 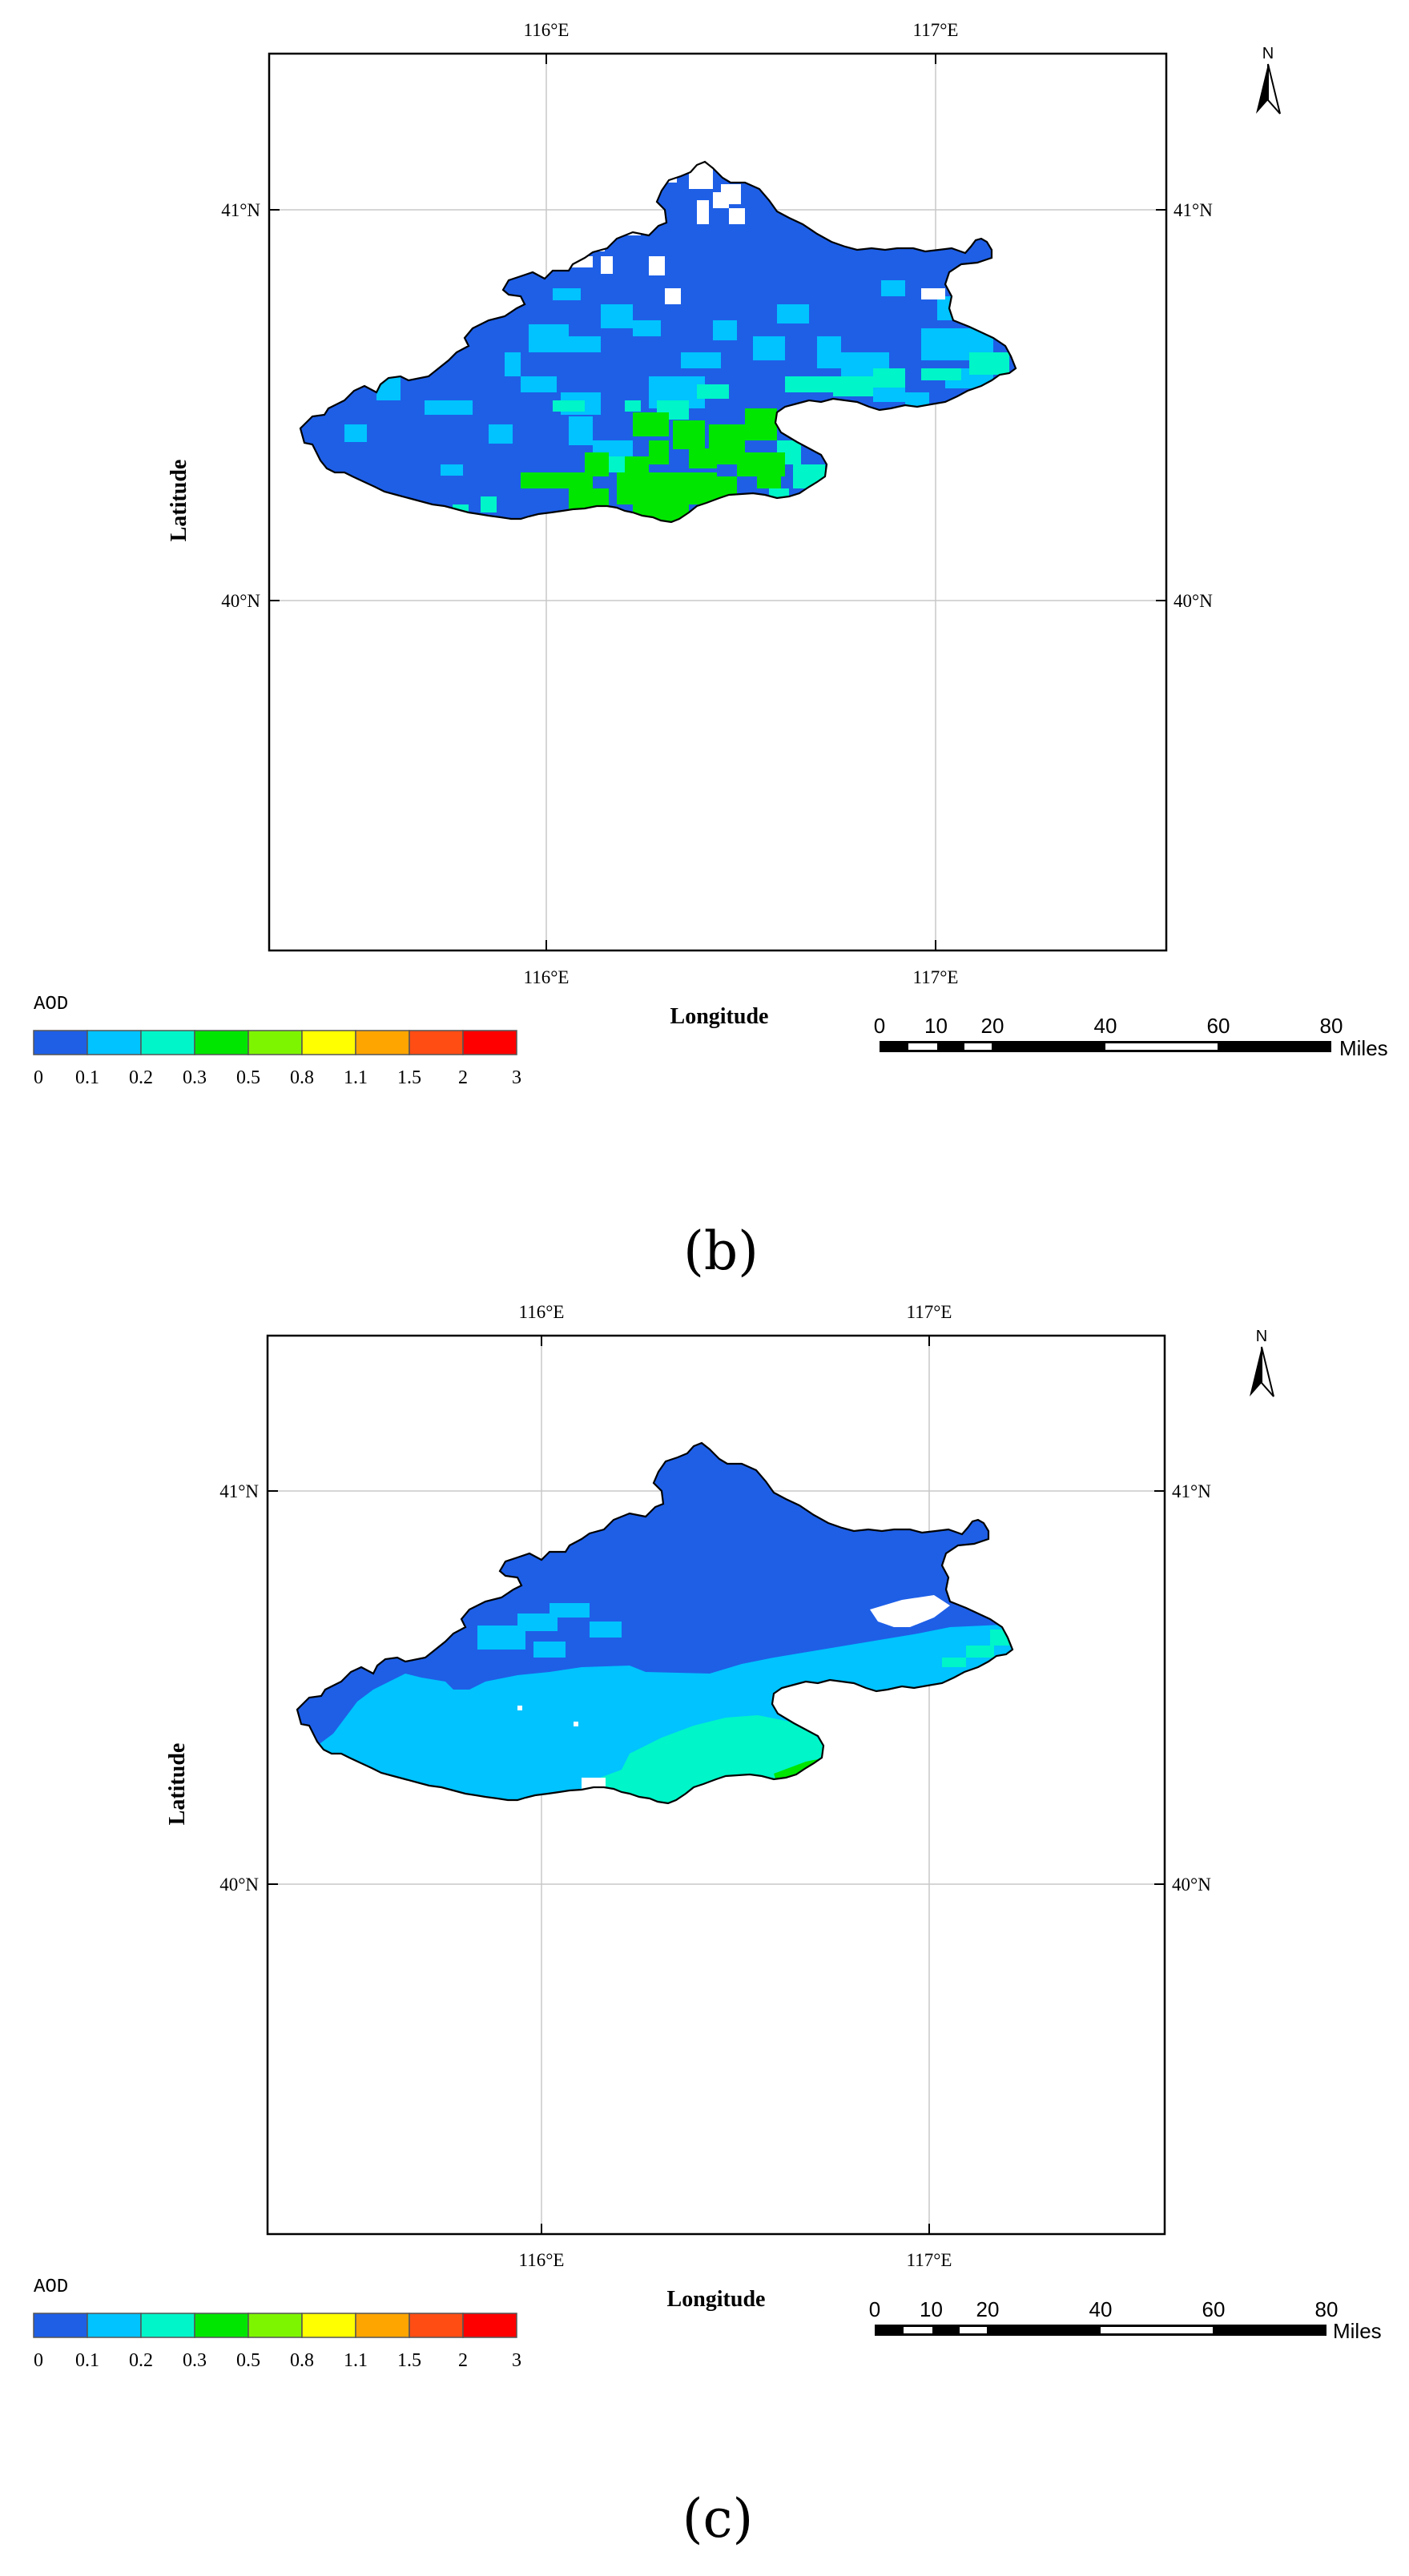 I want to click on legend-swatches-c, so click(x=275, y=2325).